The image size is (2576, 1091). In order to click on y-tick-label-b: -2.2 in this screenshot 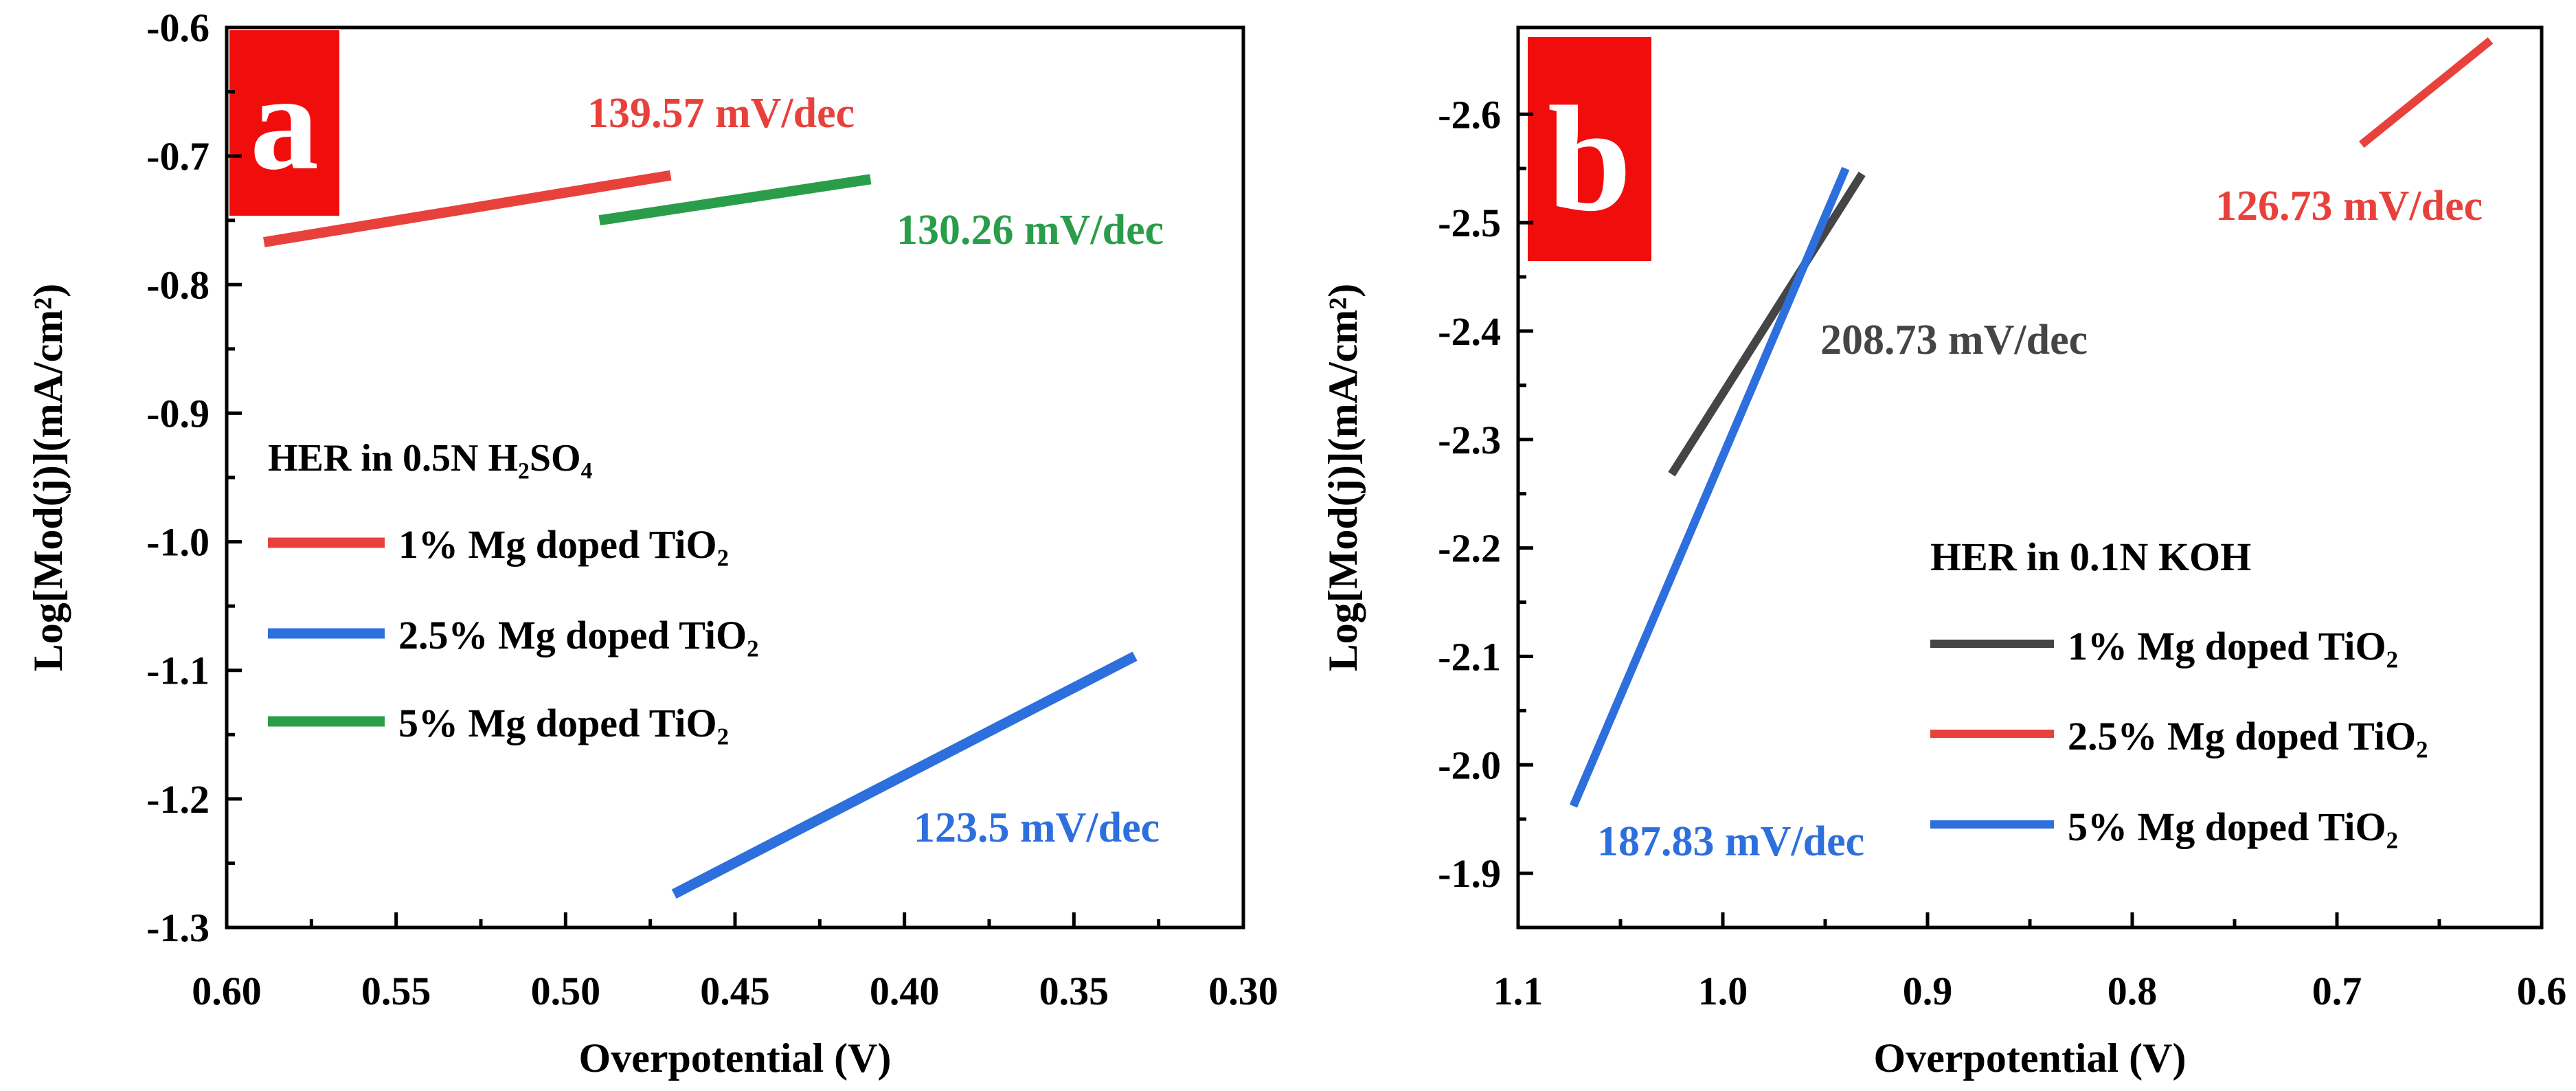, I will do `click(1469, 549)`.